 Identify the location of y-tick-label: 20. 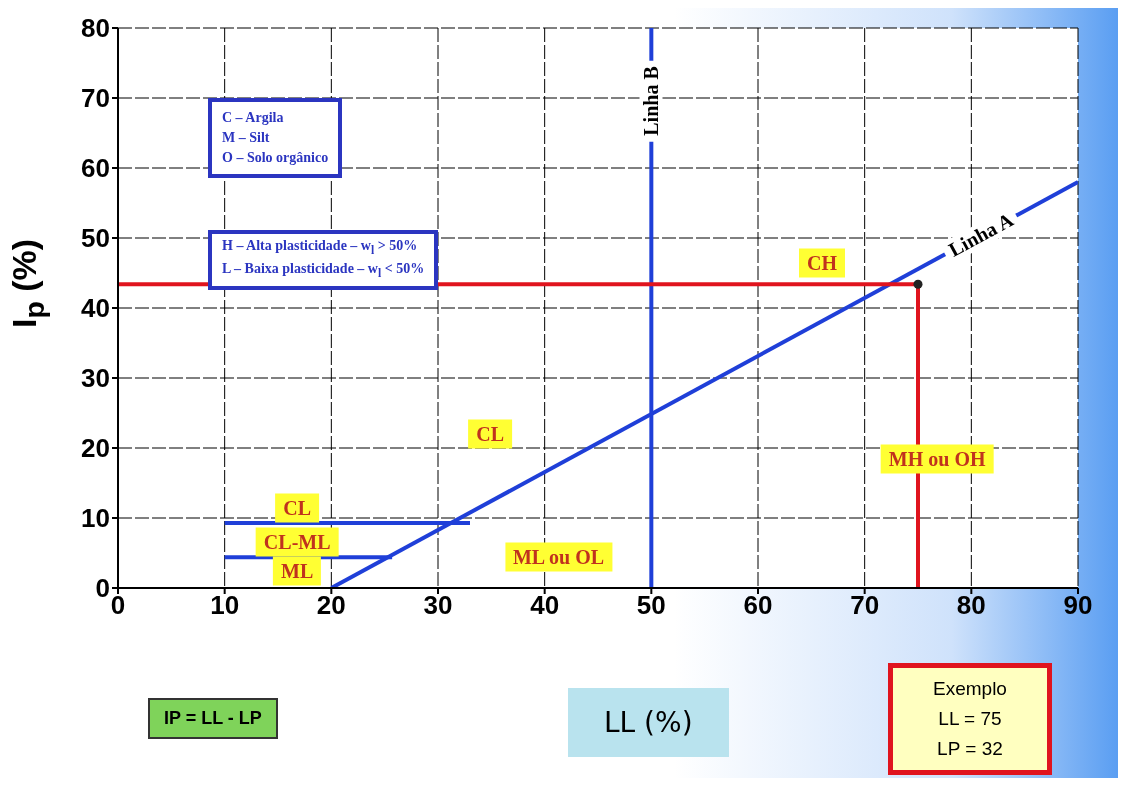
(95, 448).